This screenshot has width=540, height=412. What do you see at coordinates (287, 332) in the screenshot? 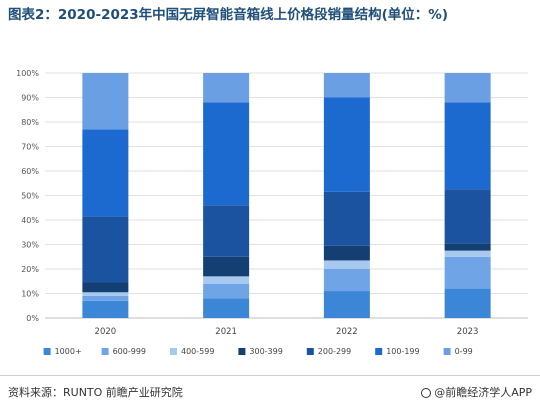
I see `x-axis: 2020 2021 2022 2023` at bounding box center [287, 332].